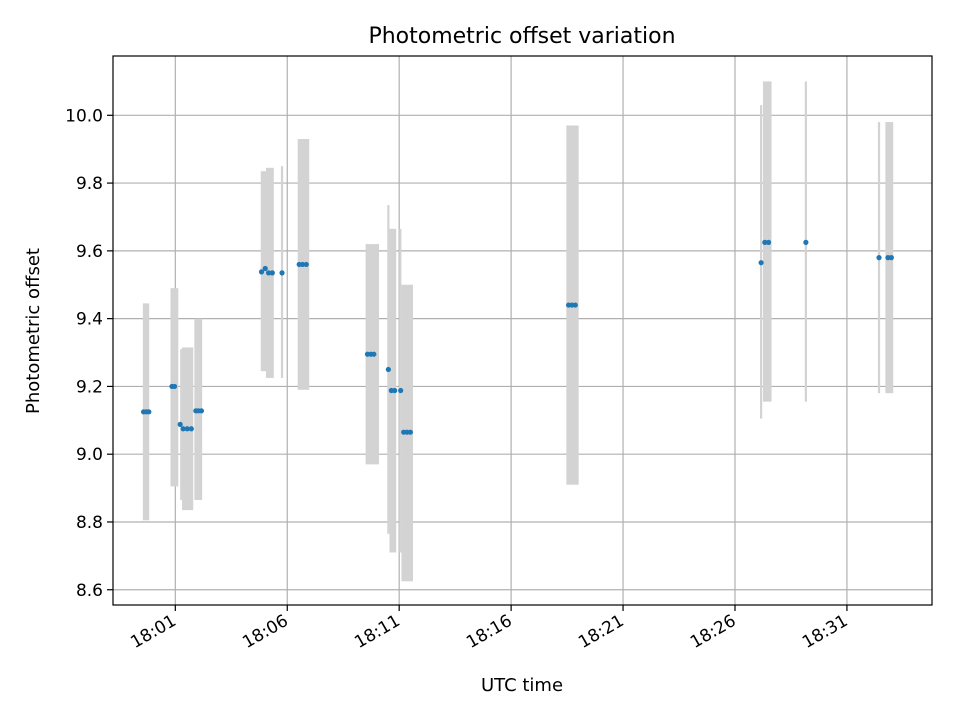 Image resolution: width=960 pixels, height=720 pixels. I want to click on y-tick-label: 10.0, so click(84, 116).